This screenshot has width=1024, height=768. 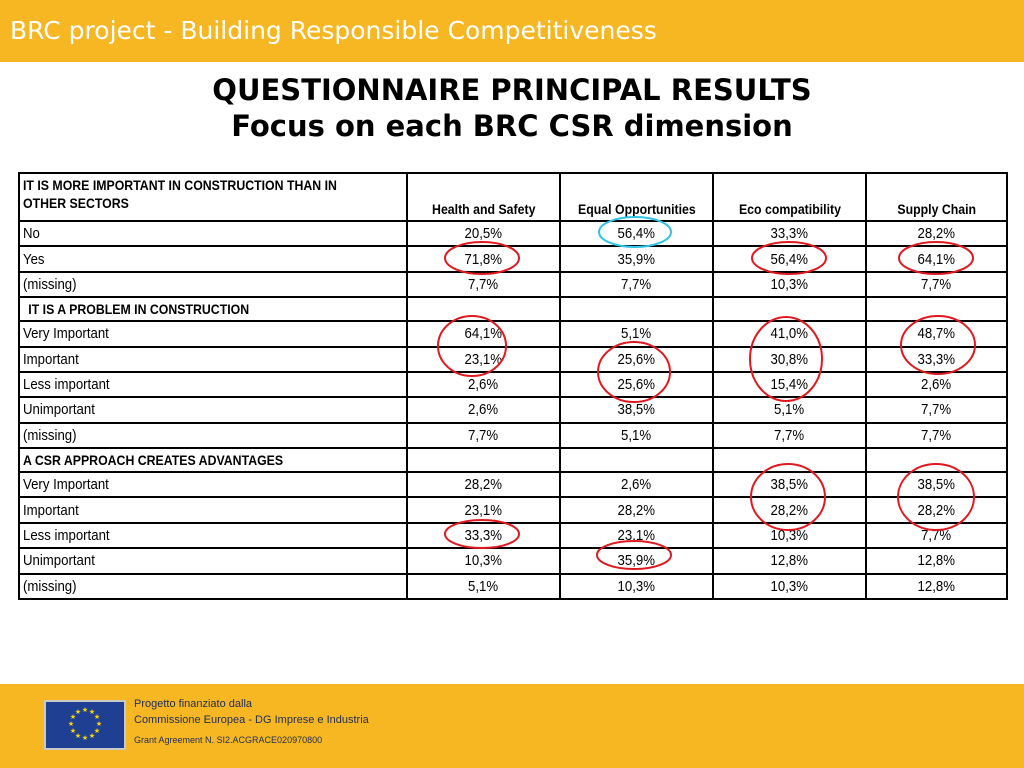 What do you see at coordinates (512, 126) in the screenshot?
I see `slide-title-line-2: Focus on each BRC CSR dimension` at bounding box center [512, 126].